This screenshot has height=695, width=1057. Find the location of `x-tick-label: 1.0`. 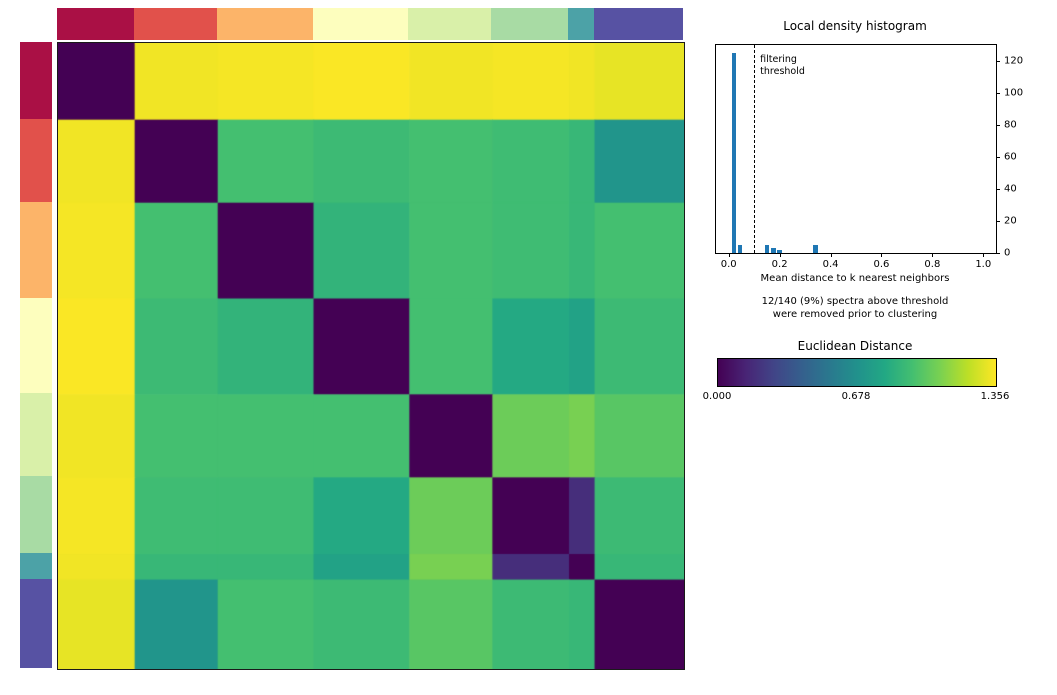

x-tick-label: 1.0 is located at coordinates (983, 264).